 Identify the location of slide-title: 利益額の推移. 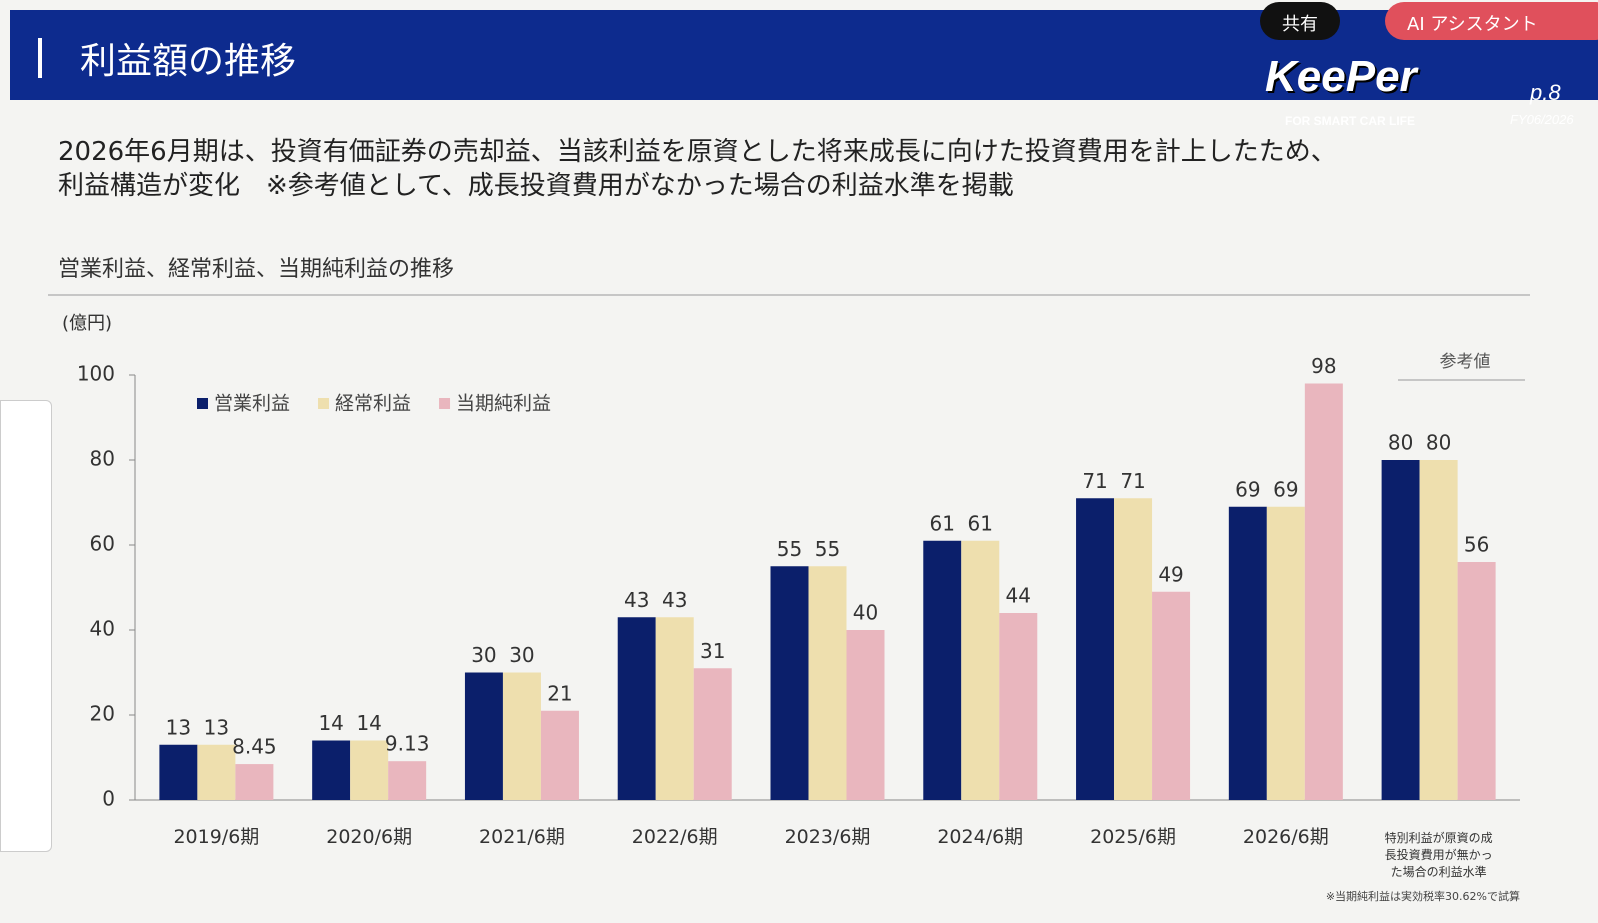
(188, 61).